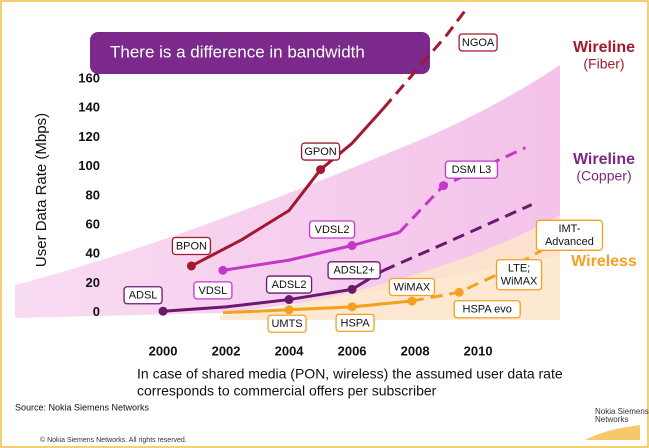  I want to click on y-tick-label: 80, so click(93, 194).